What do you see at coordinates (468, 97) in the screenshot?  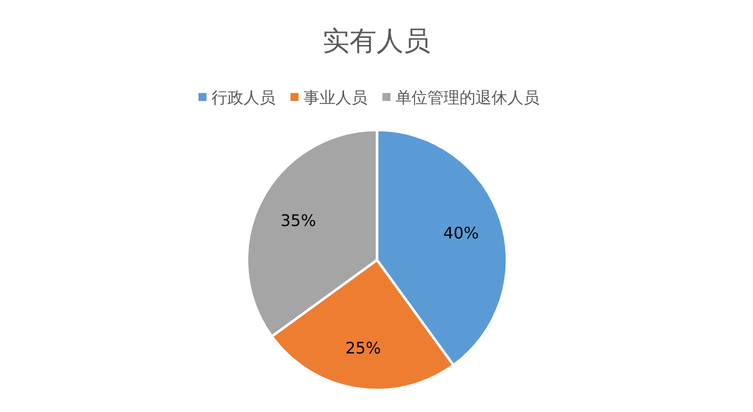 I see `legend-label: 单位管理的退休人员` at bounding box center [468, 97].